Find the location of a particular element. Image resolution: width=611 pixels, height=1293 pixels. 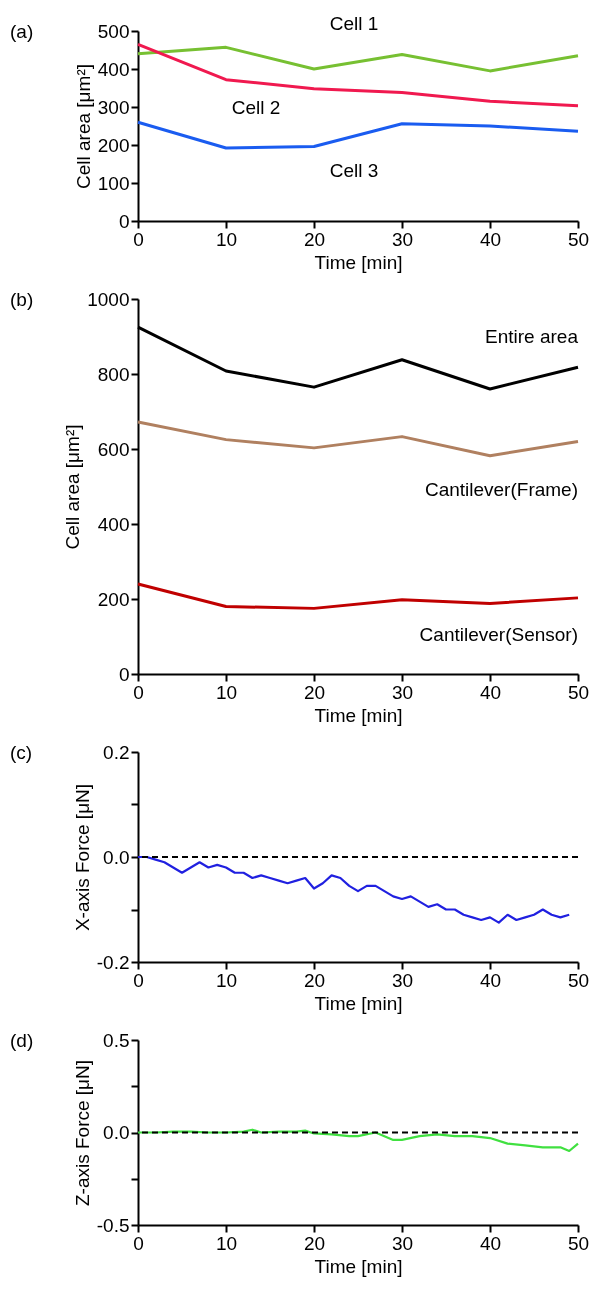

y-tick-label: -0.2 is located at coordinates (113, 962).